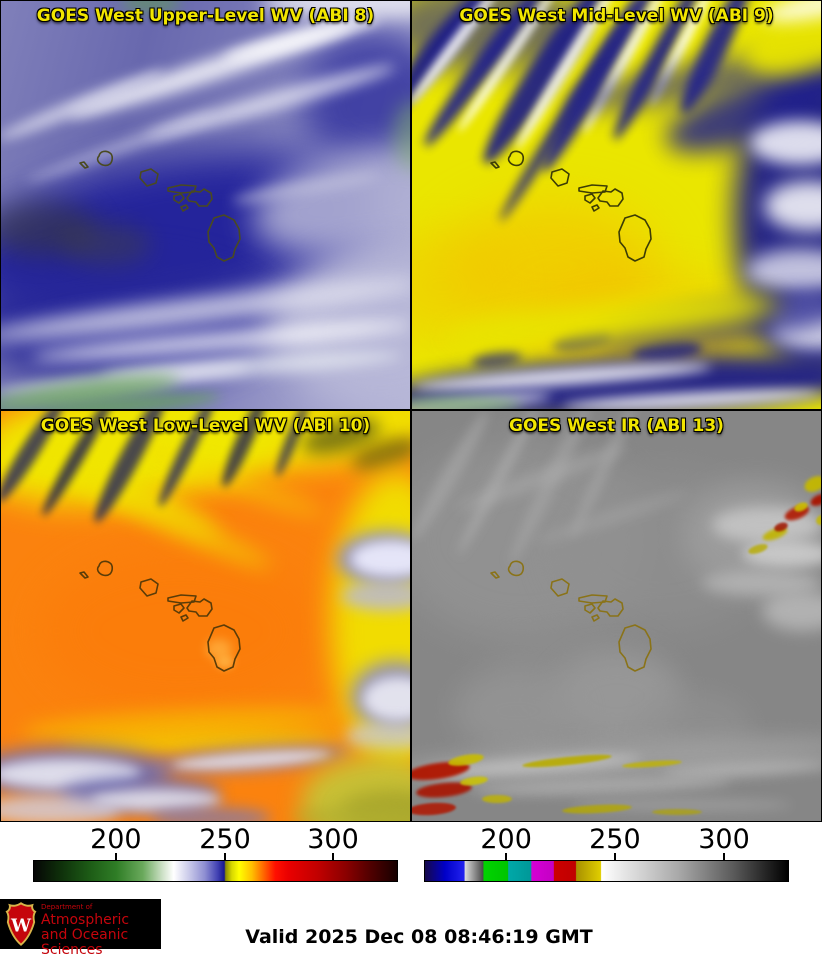 This screenshot has height=954, width=822. I want to click on ir-colorbar: 200 250 300, so click(606, 853).